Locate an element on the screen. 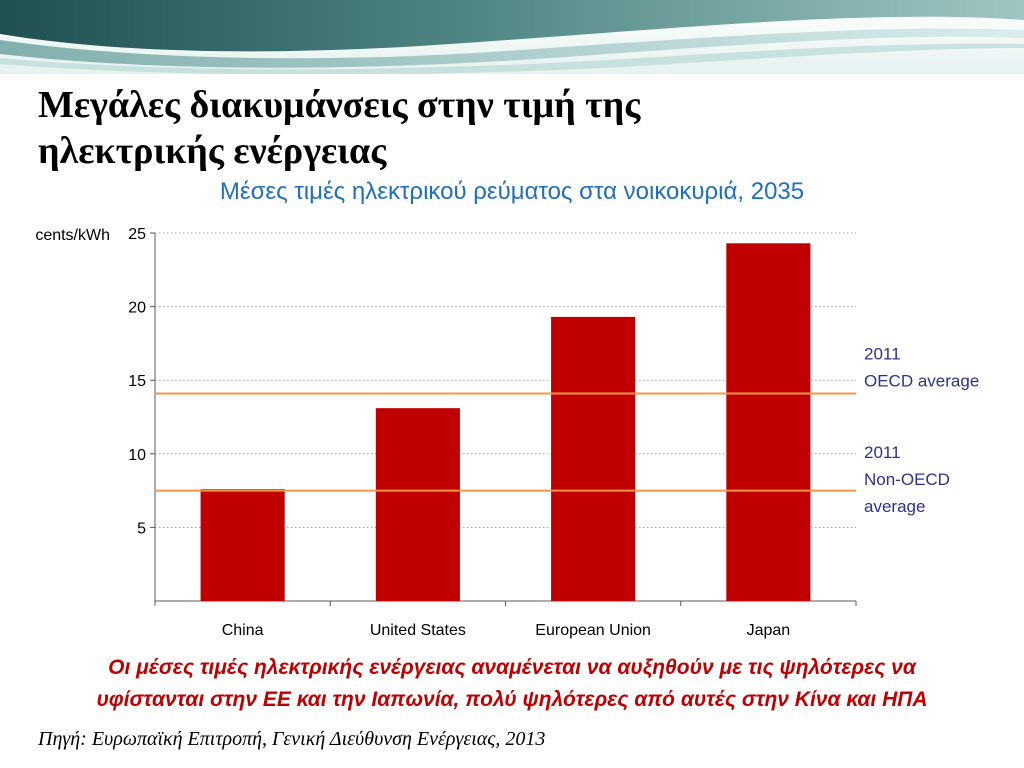 The width and height of the screenshot is (1024, 768). y-tick-label: 5 is located at coordinates (141, 528).